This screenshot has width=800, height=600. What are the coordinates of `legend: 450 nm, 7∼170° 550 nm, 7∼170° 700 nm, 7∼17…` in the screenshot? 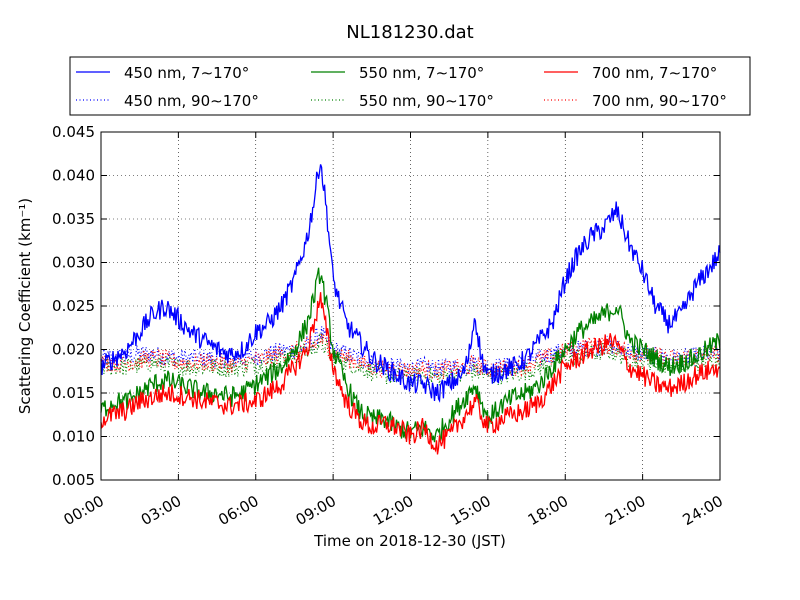 It's located at (410, 86).